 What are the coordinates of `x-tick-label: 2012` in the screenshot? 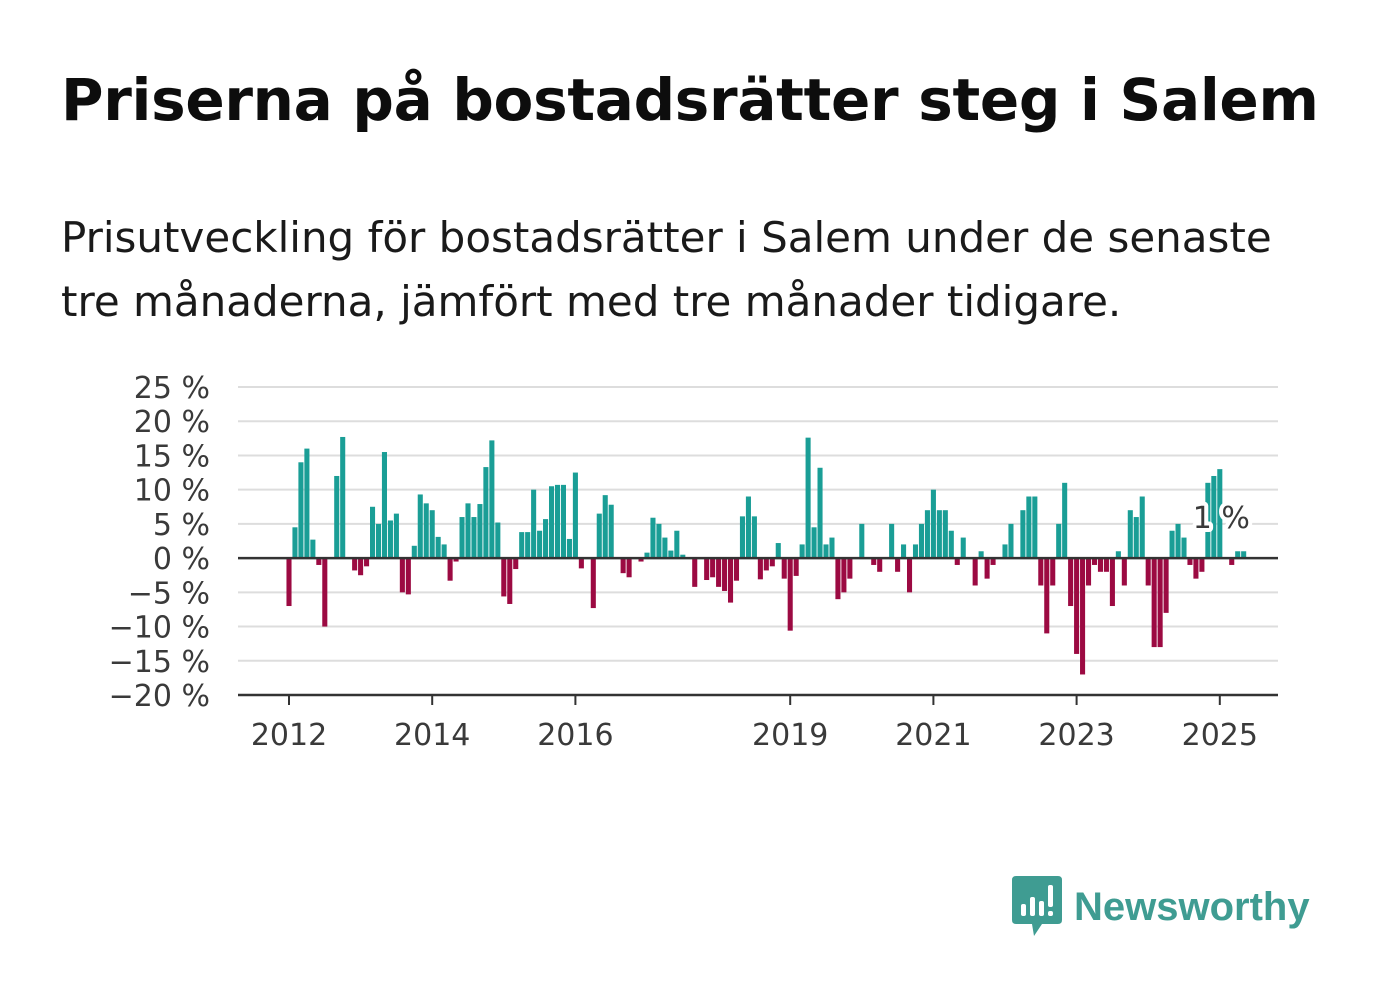 It's located at (289, 735).